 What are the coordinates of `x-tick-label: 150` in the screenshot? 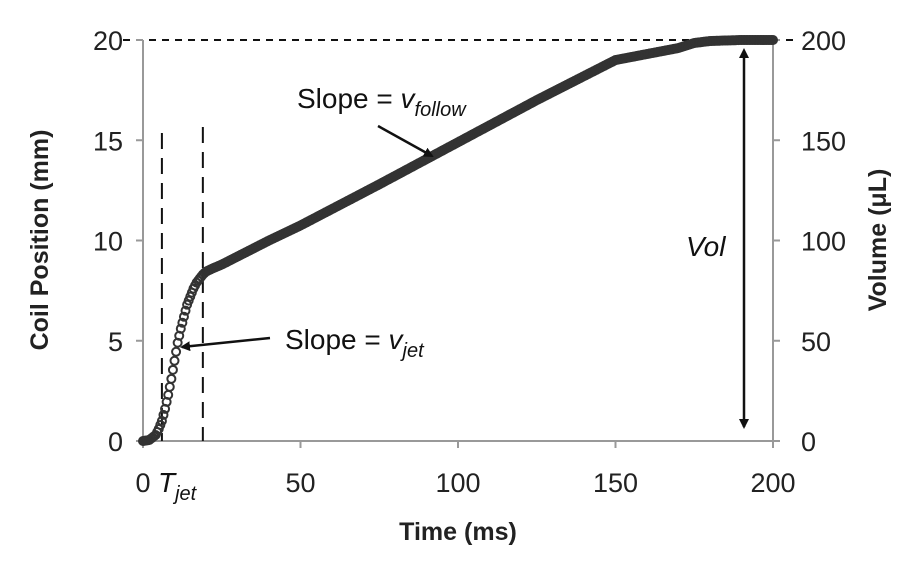 It's located at (615, 483).